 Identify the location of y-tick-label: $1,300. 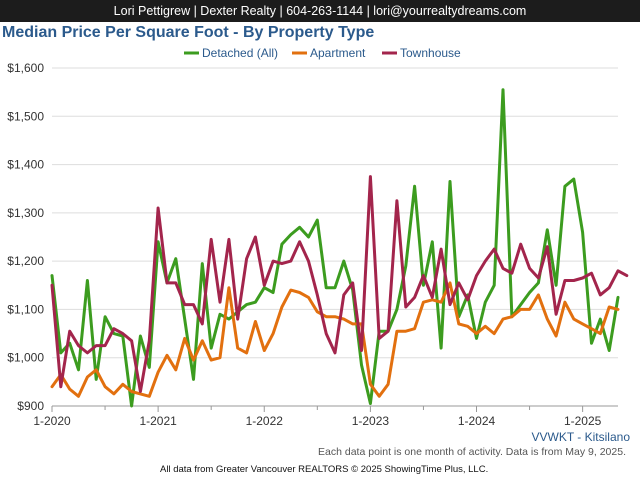
(25, 213).